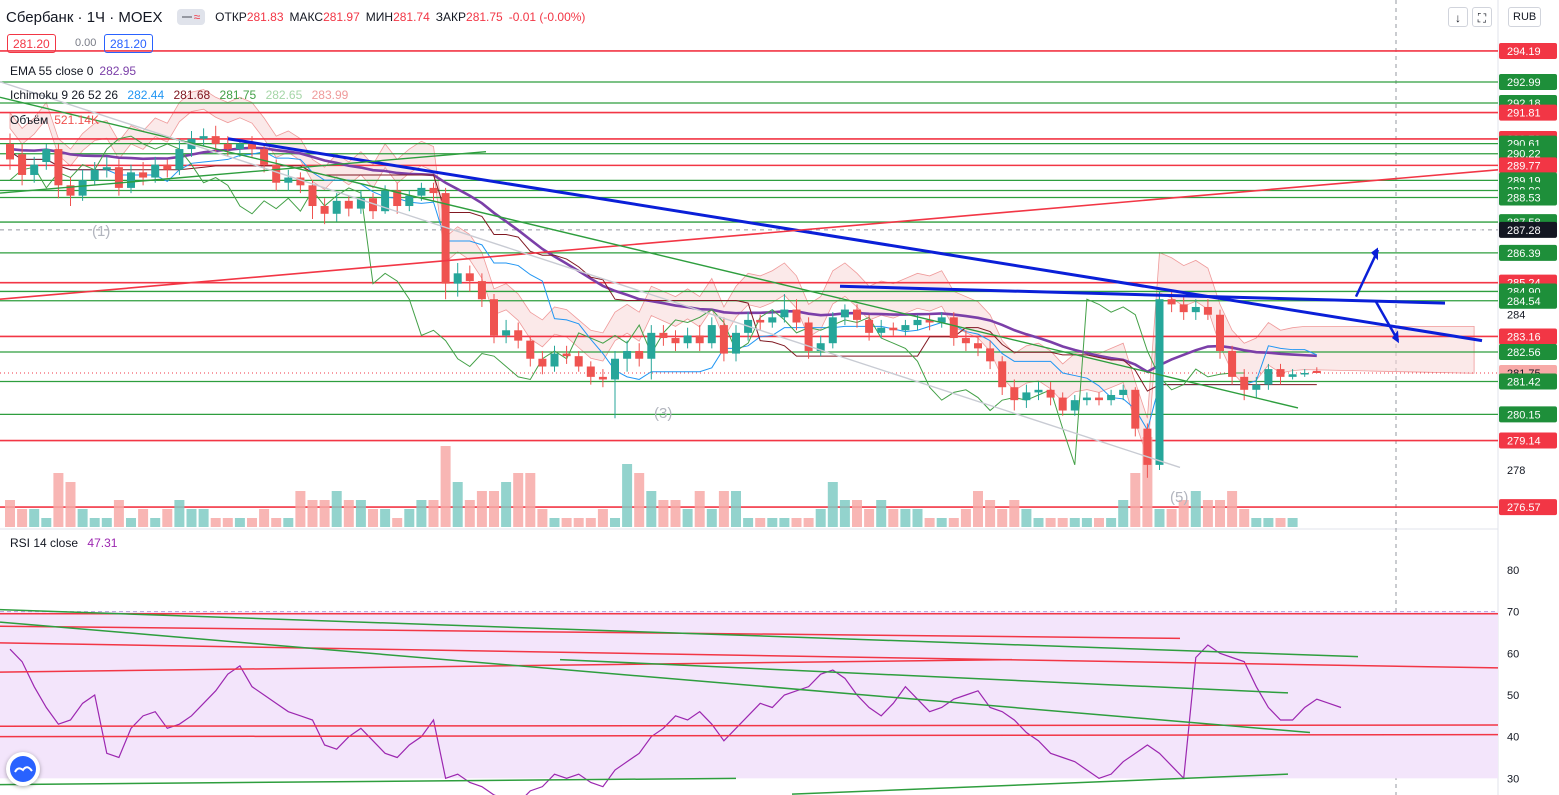 This screenshot has height=795, width=1559. What do you see at coordinates (1513, 696) in the screenshot?
I see `rsi-tick-label: 50` at bounding box center [1513, 696].